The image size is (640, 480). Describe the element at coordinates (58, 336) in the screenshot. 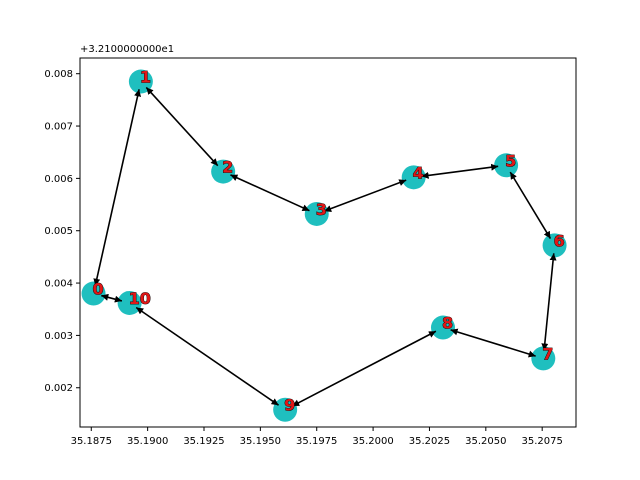

I see `y-tick-label: 0.003` at that location.